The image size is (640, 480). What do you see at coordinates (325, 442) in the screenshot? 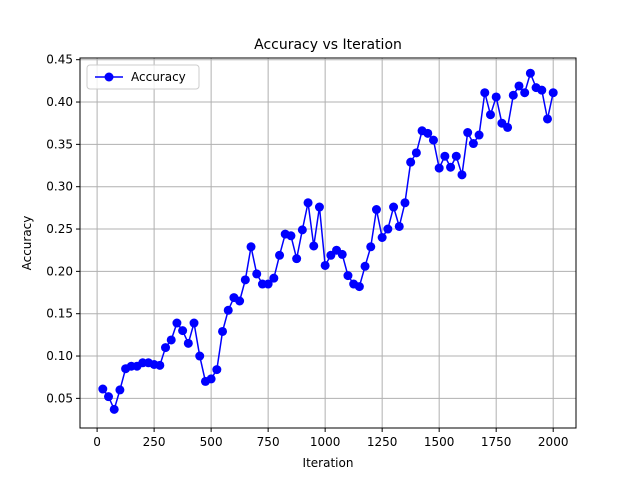
I see `x-tick-label: 1000` at bounding box center [325, 442].